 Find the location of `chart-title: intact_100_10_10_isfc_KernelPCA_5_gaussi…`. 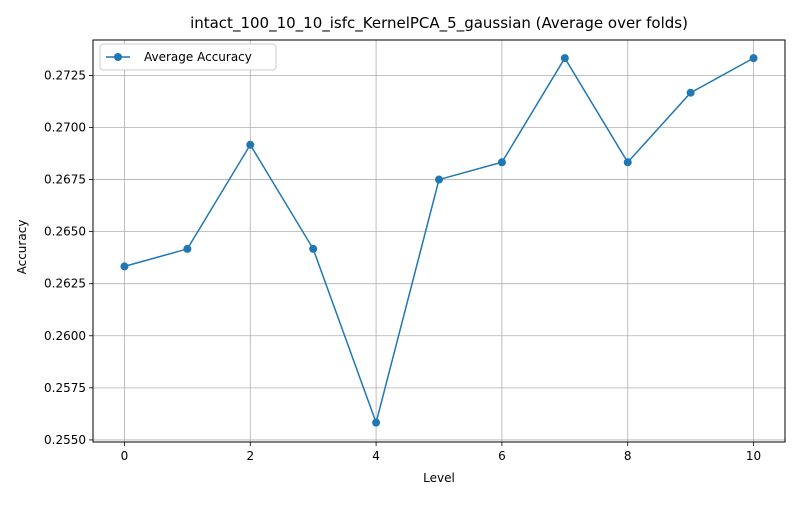

chart-title: intact_100_10_10_isfc_KernelPCA_5_gaussi… is located at coordinates (439, 23).